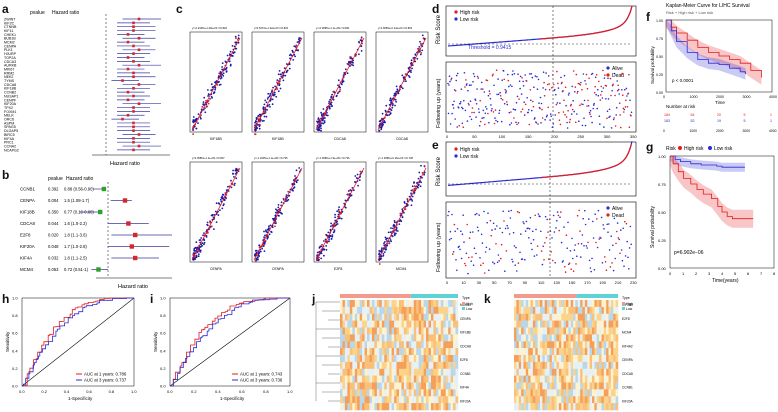 This screenshot has width=778, height=412. I want to click on roc-xtick: 0.4, so click(67, 391).